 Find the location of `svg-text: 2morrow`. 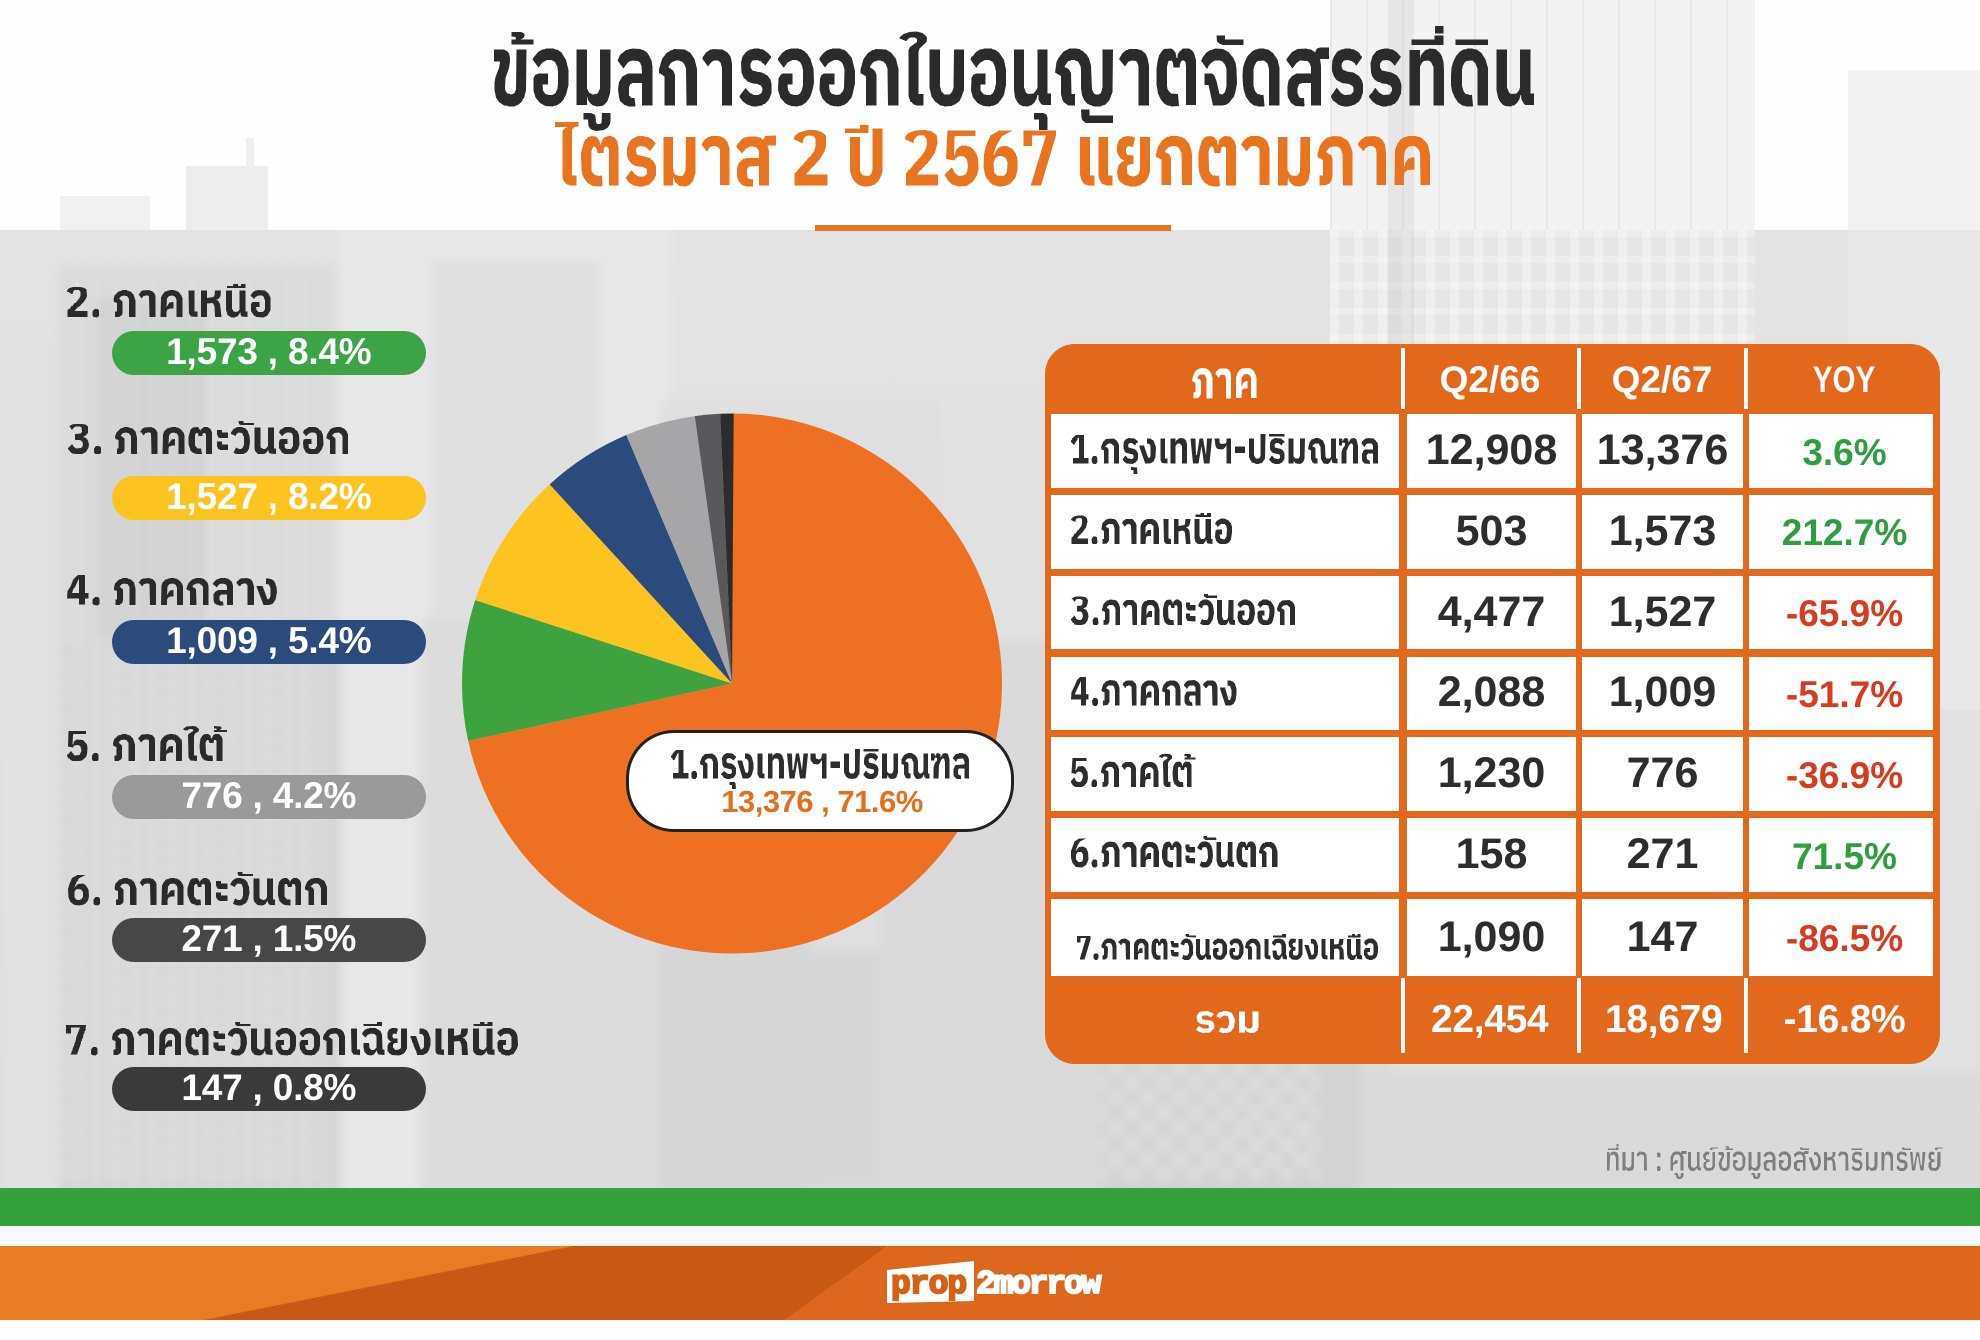

svg-text: 2morrow is located at coordinates (1039, 1284).